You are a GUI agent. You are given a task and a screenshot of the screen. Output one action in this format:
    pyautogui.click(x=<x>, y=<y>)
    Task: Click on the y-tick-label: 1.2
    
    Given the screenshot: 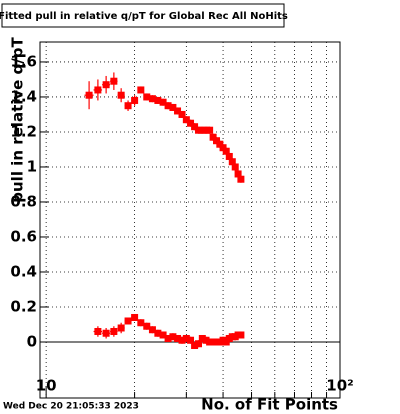 What is the action you would take?
    pyautogui.click(x=23, y=131)
    